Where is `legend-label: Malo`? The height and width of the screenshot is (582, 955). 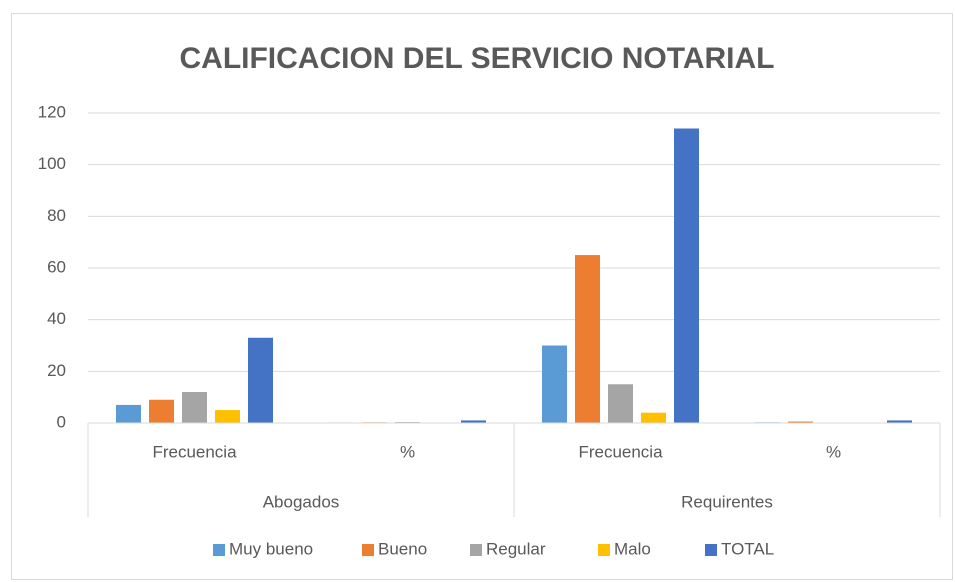 legend-label: Malo is located at coordinates (632, 548).